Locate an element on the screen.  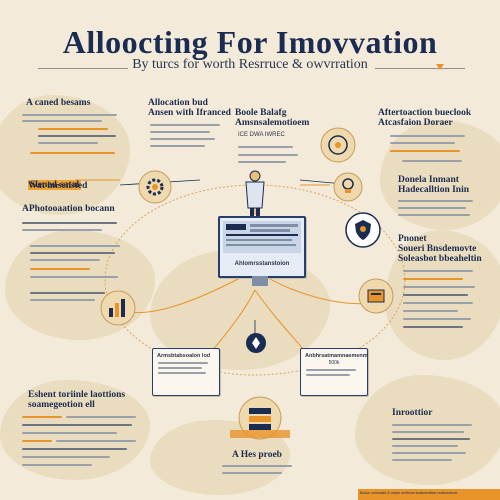
section-heading: A caned besams is located at coordinates (58, 103).